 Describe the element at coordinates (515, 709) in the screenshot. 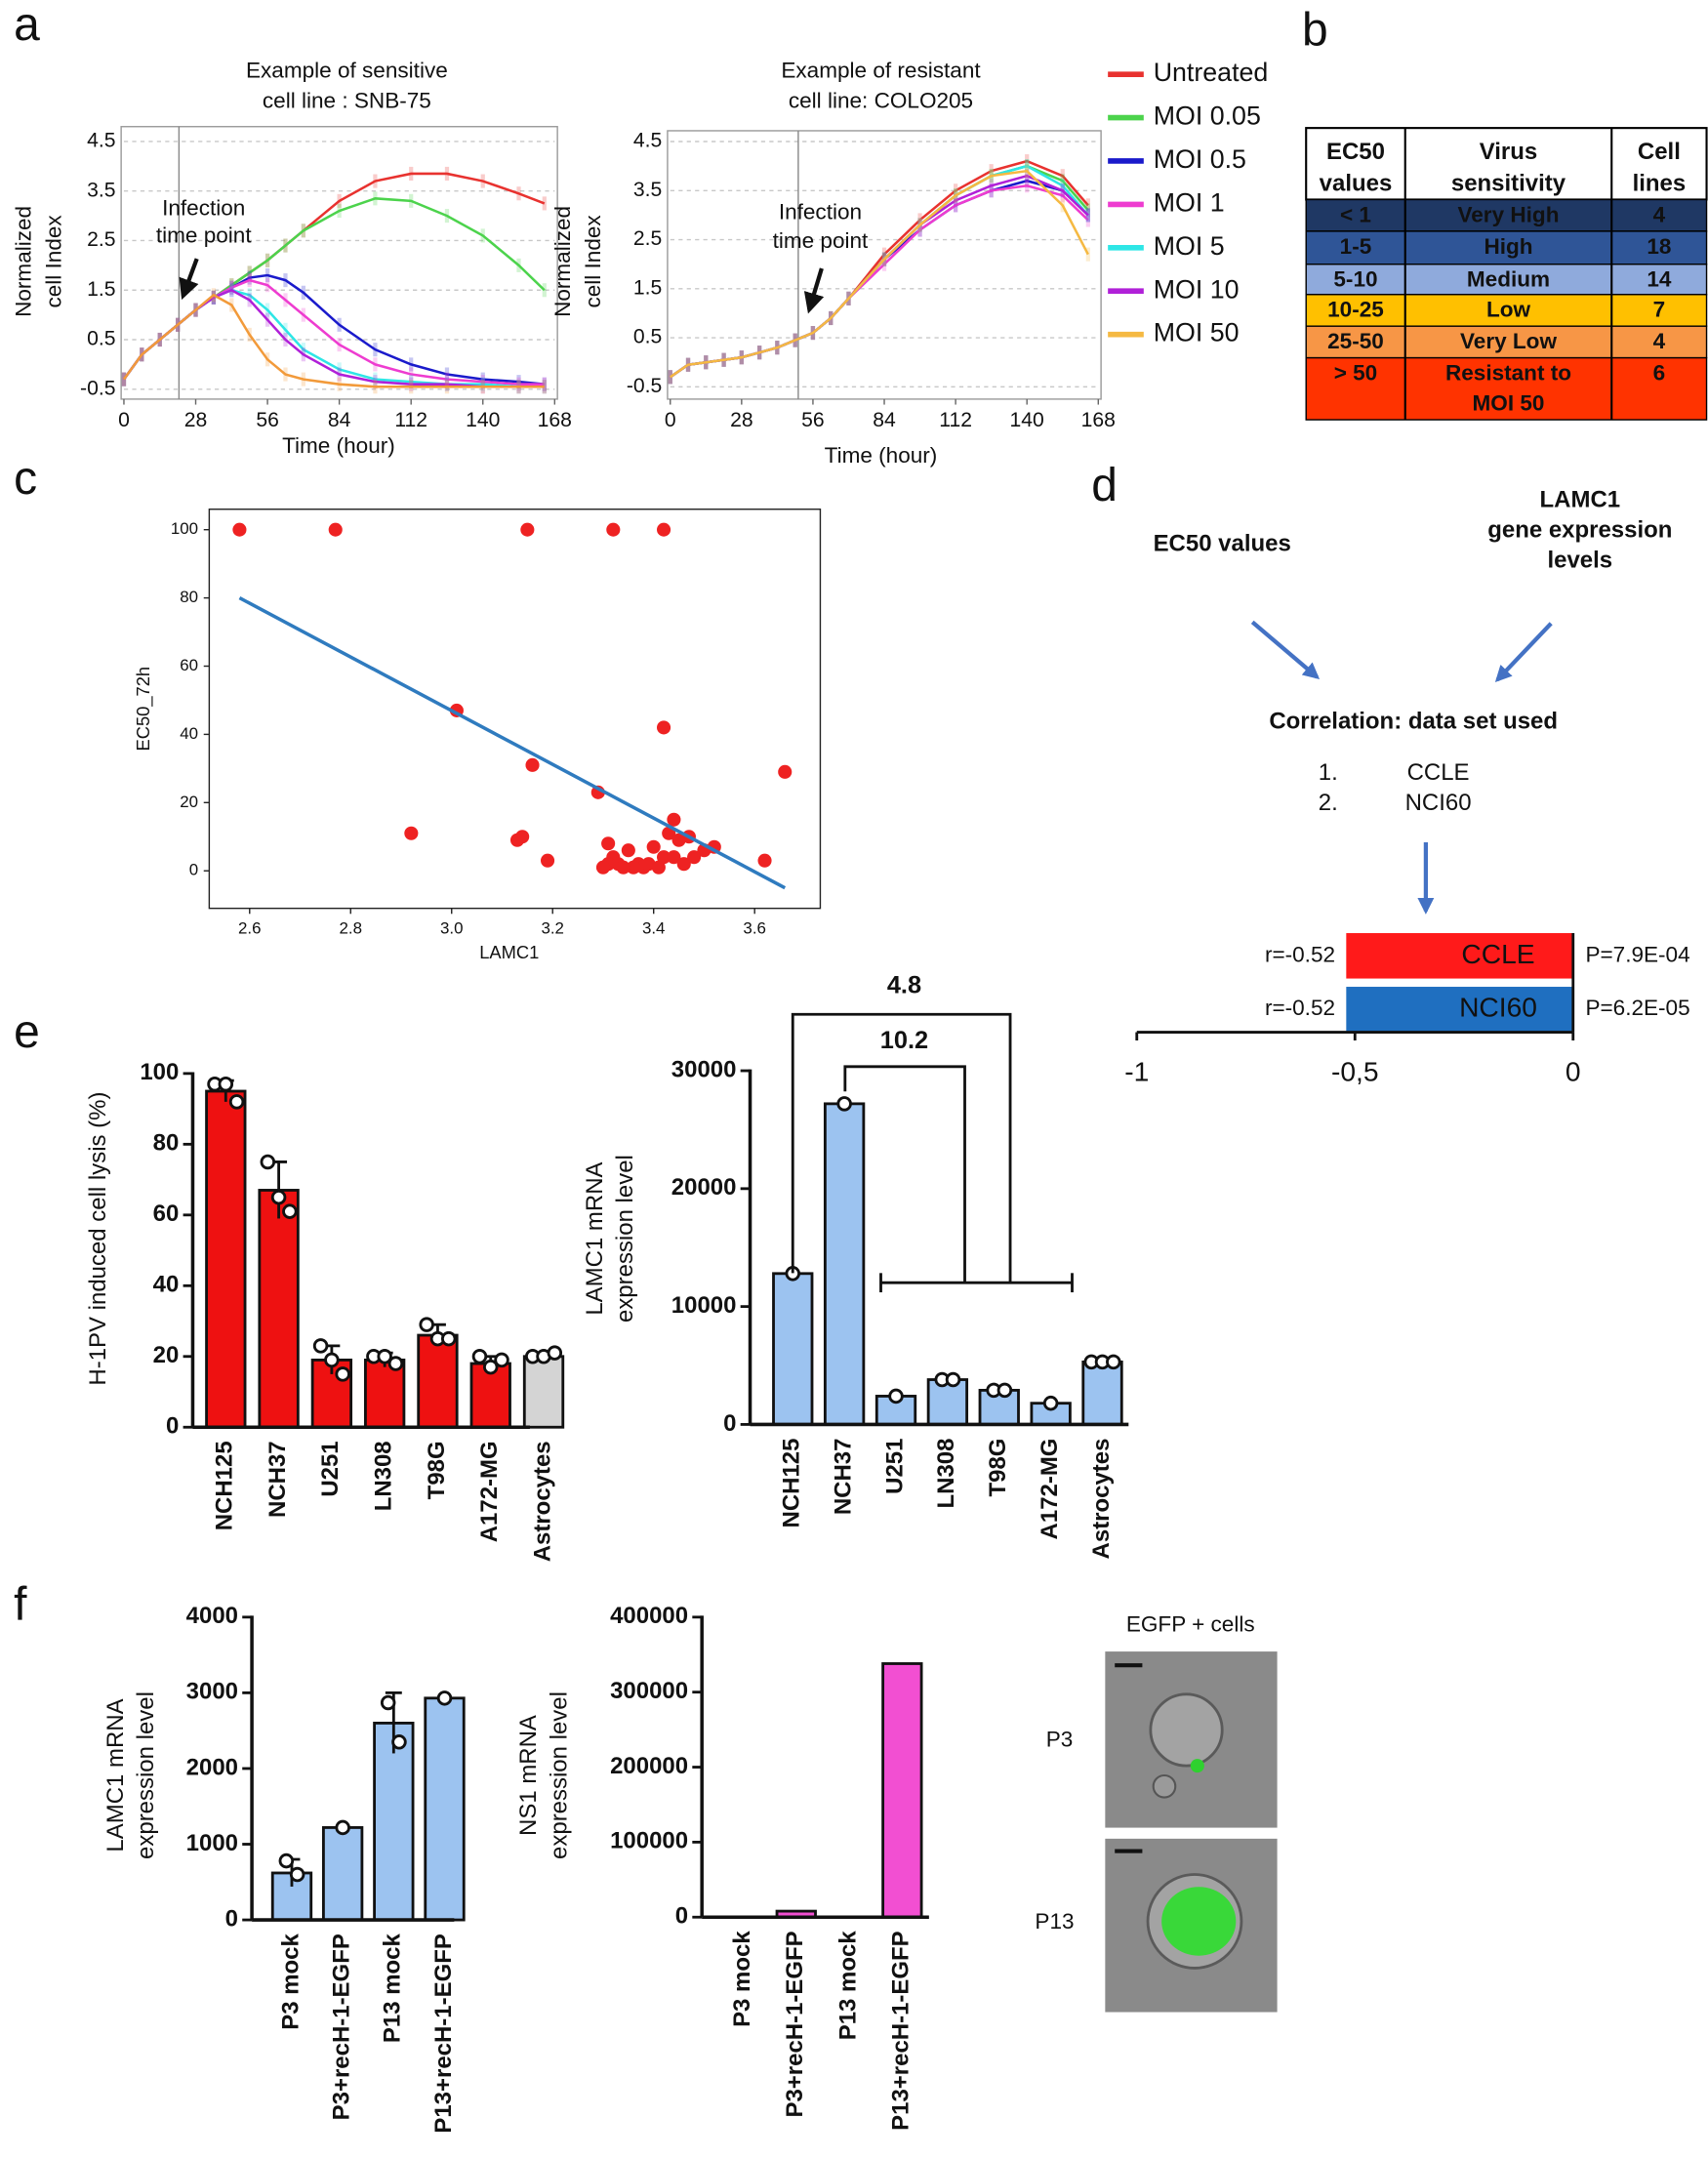

I see `plot-frame` at that location.